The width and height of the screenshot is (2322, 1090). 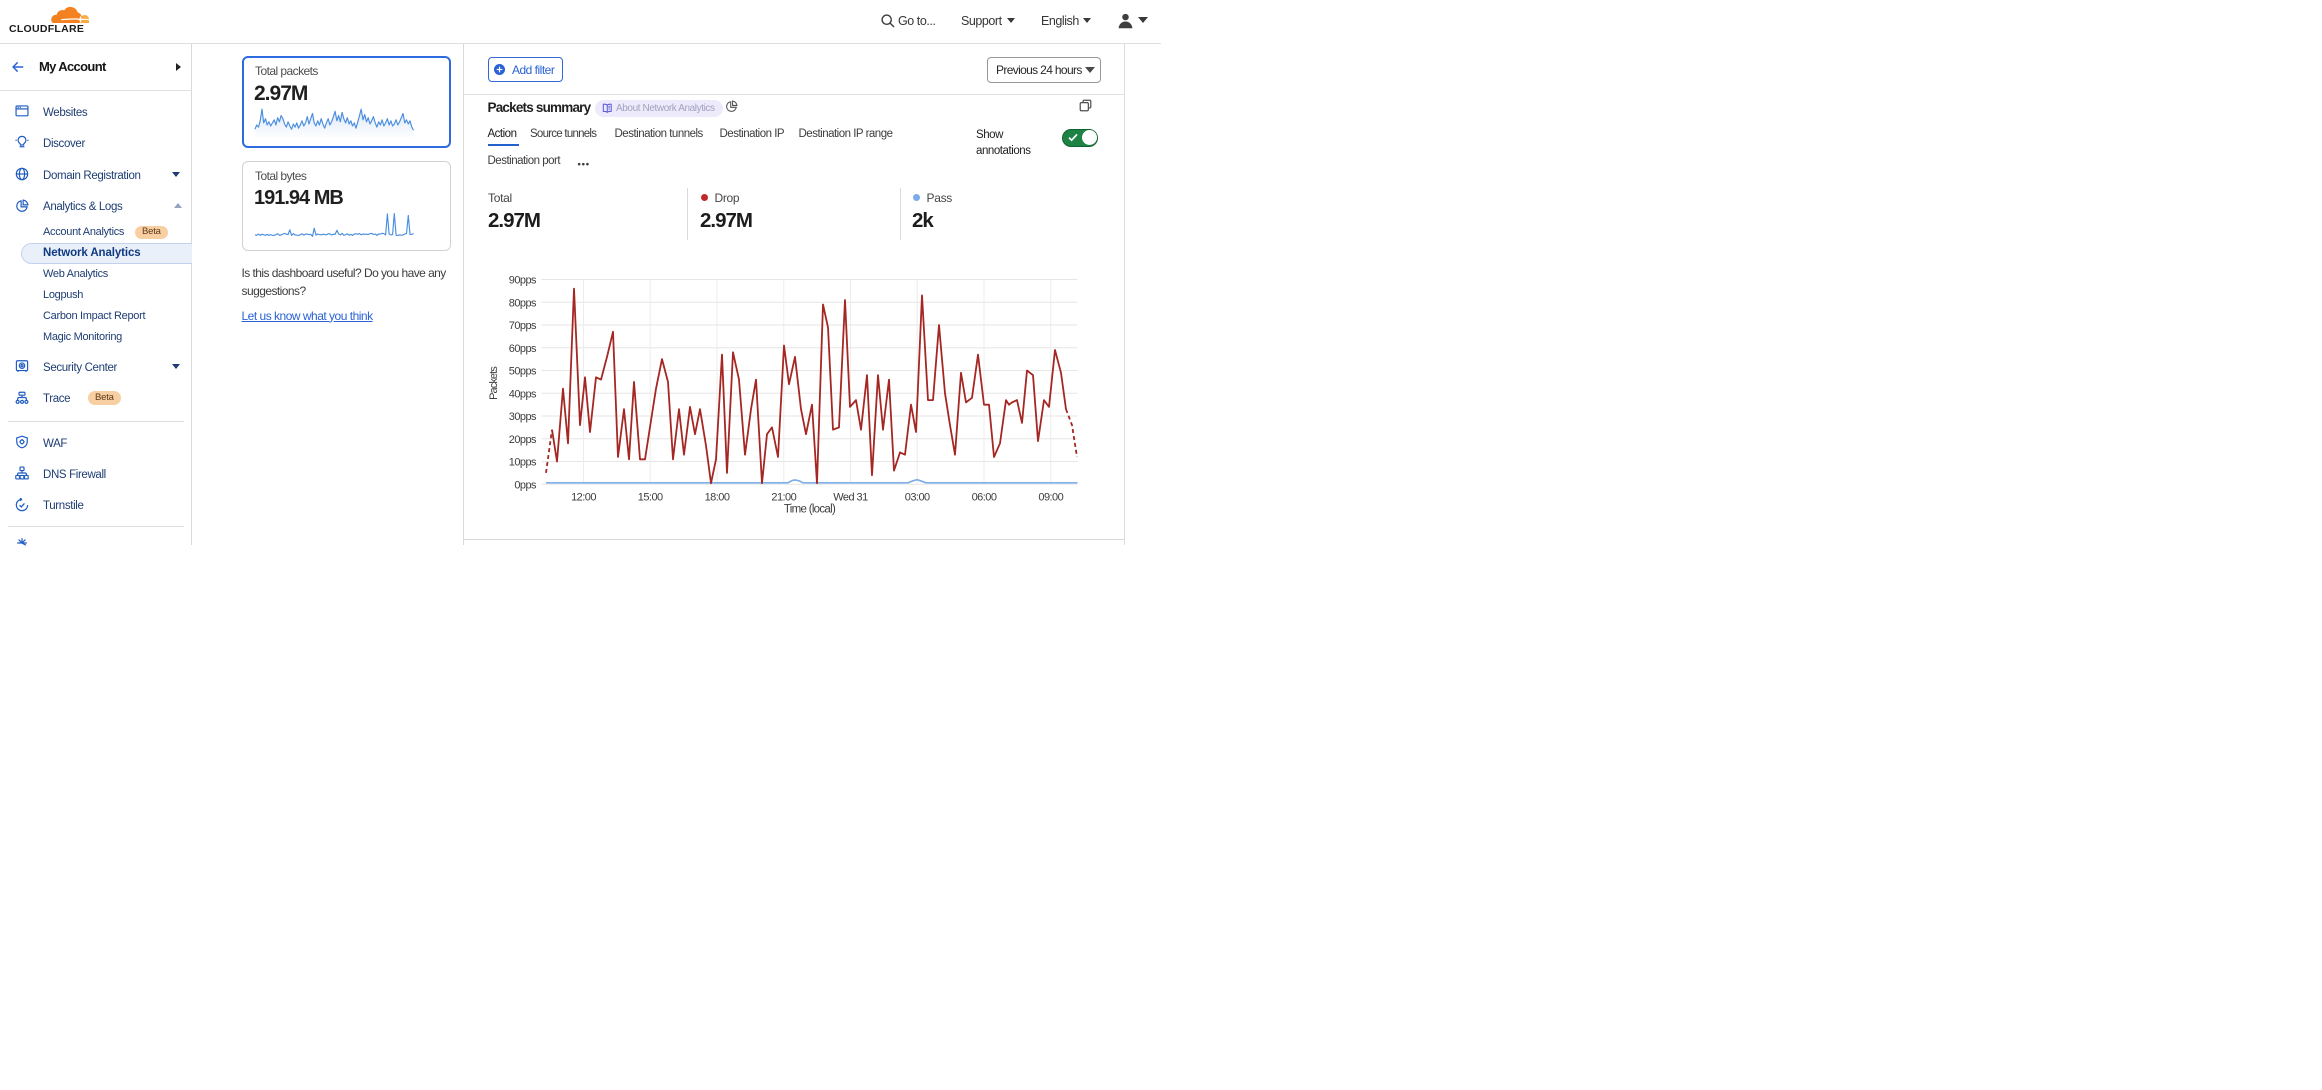 What do you see at coordinates (1050, 498) in the screenshot?
I see `svg-text: 09:00` at bounding box center [1050, 498].